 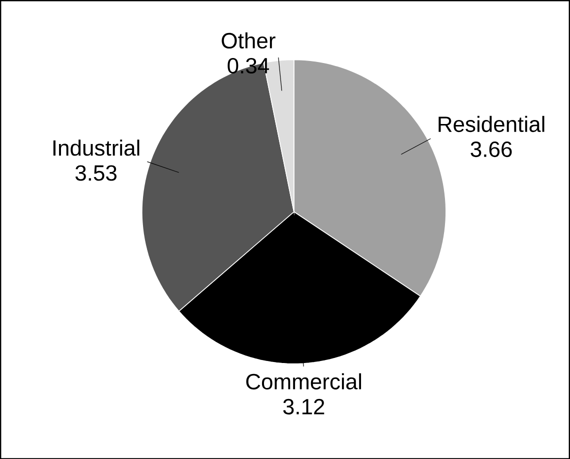 I want to click on slice-label: Other, so click(x=249, y=40).